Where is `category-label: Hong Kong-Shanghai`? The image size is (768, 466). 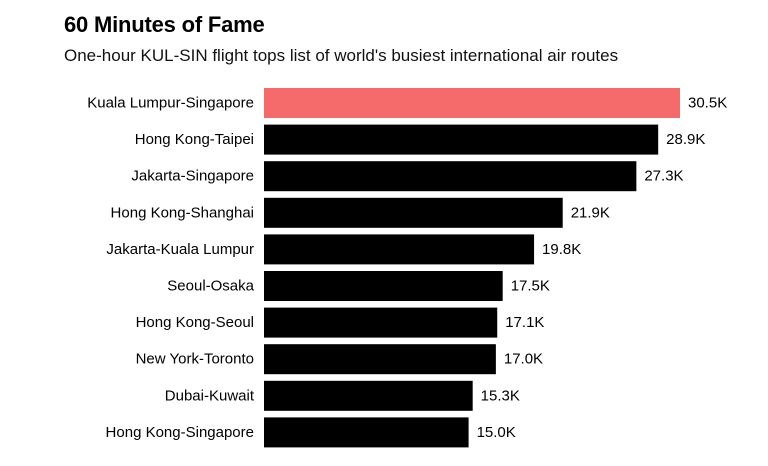 category-label: Hong Kong-Shanghai is located at coordinates (182, 212).